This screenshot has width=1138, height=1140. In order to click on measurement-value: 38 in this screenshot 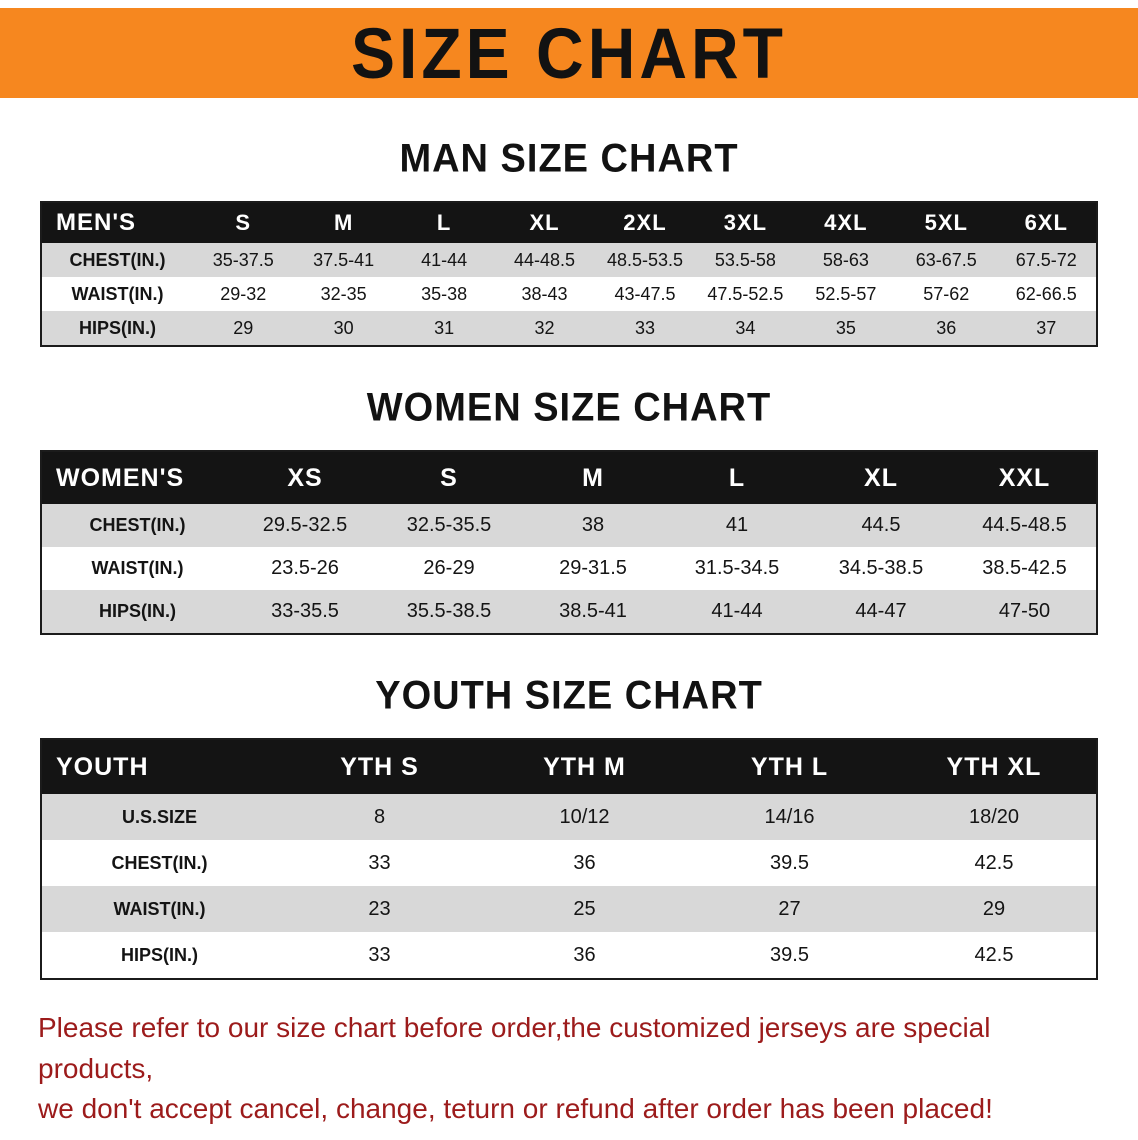, I will do `click(593, 525)`.